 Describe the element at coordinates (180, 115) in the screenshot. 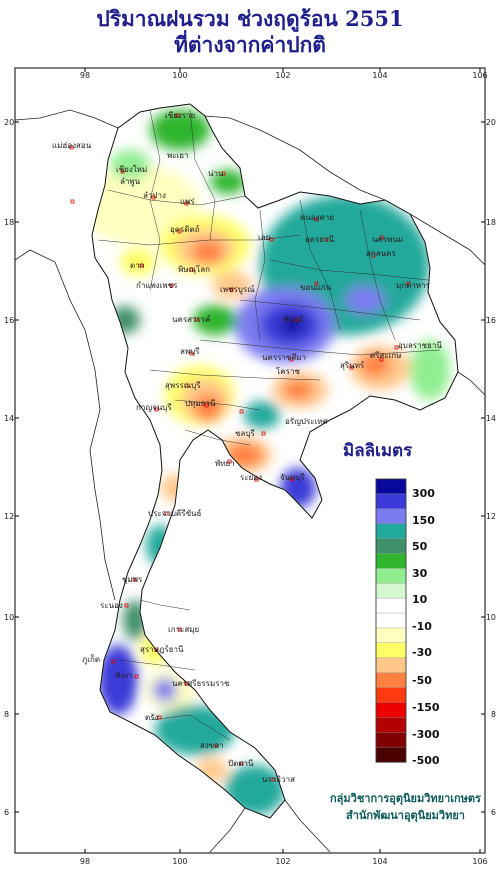

I see `place-label: เชียงราย` at that location.